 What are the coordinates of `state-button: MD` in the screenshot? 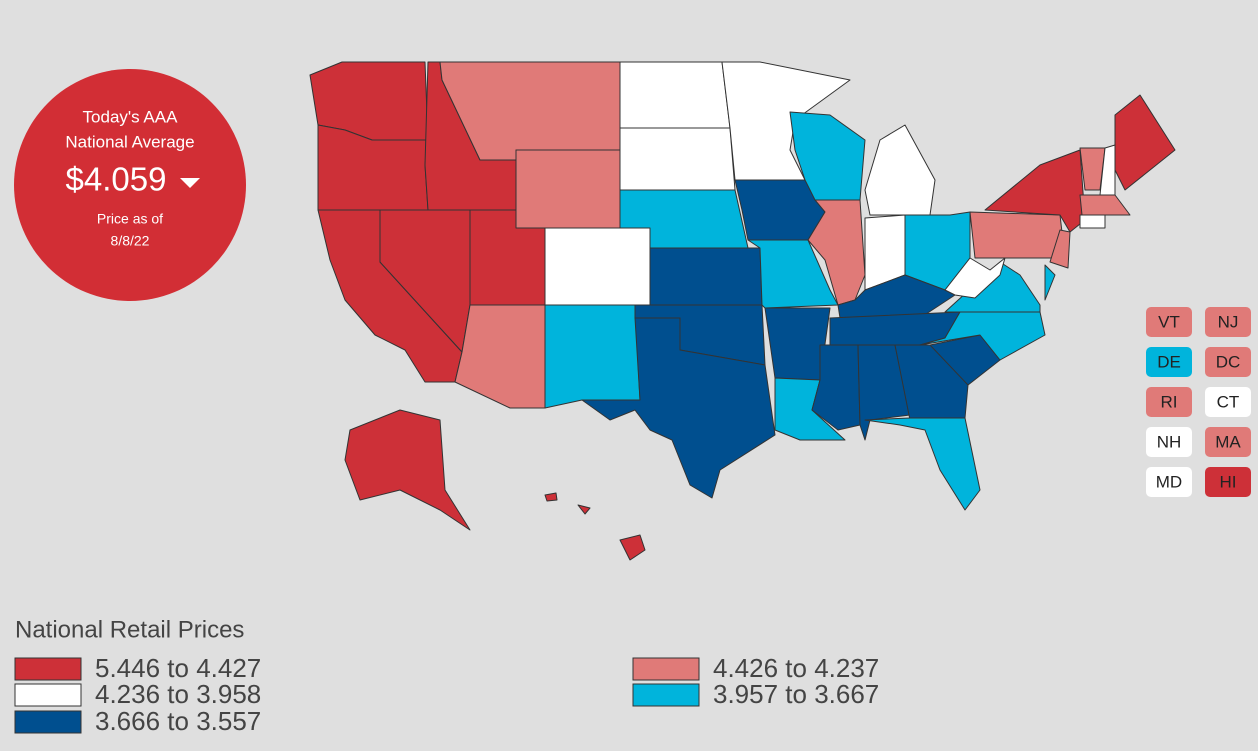 It's located at (1169, 482).